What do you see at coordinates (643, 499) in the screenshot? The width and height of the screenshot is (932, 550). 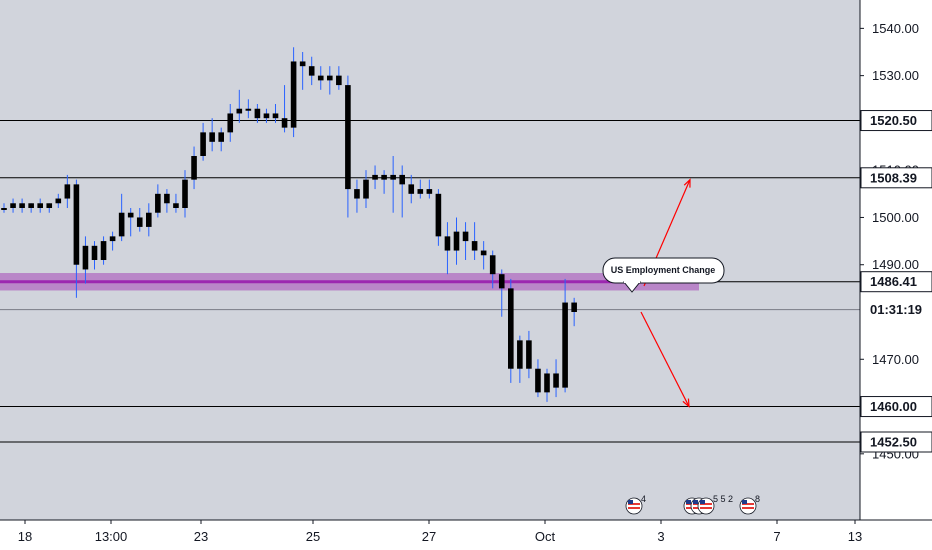 I see `event-count: 4` at bounding box center [643, 499].